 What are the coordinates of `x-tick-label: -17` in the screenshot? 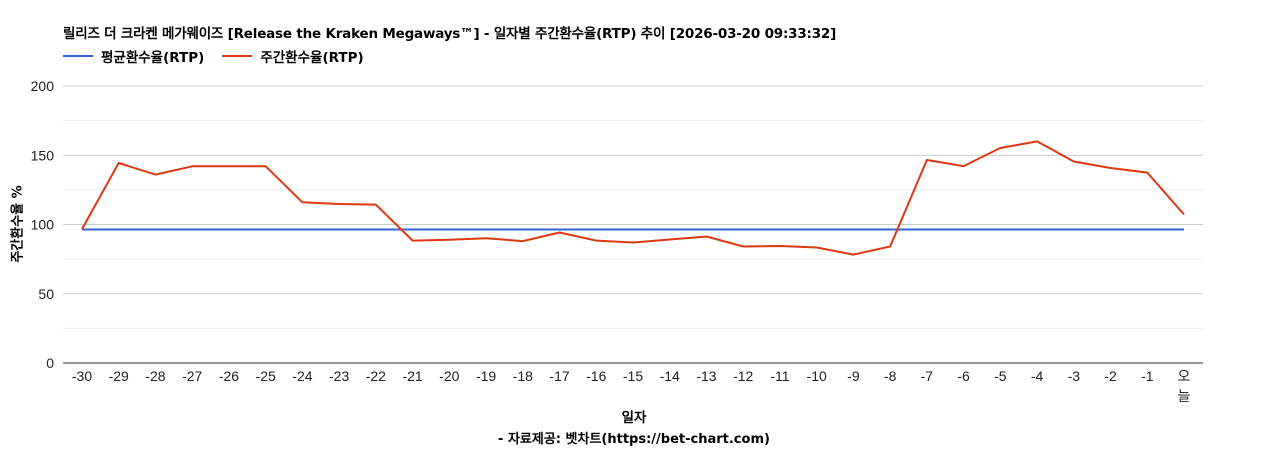 It's located at (559, 376).